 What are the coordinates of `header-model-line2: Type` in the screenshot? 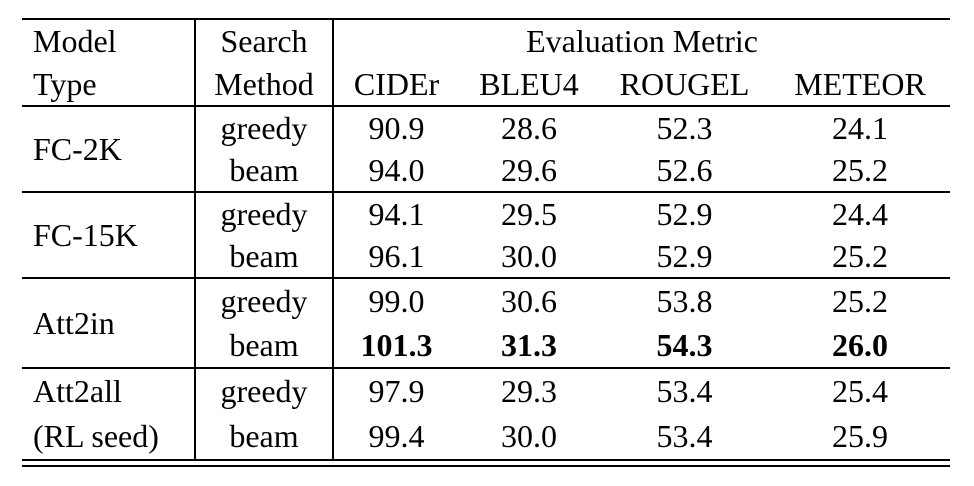 It's located at (109, 84).